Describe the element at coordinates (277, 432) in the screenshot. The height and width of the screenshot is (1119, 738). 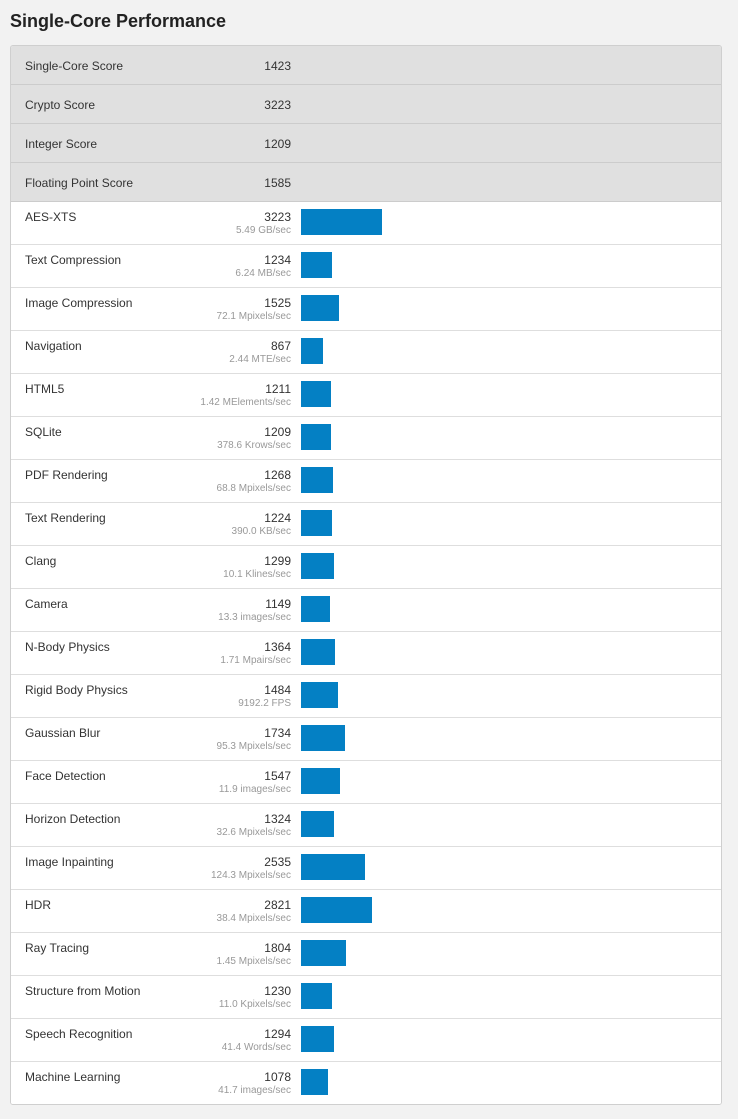
I see `benchmark-score: 1209` at that location.